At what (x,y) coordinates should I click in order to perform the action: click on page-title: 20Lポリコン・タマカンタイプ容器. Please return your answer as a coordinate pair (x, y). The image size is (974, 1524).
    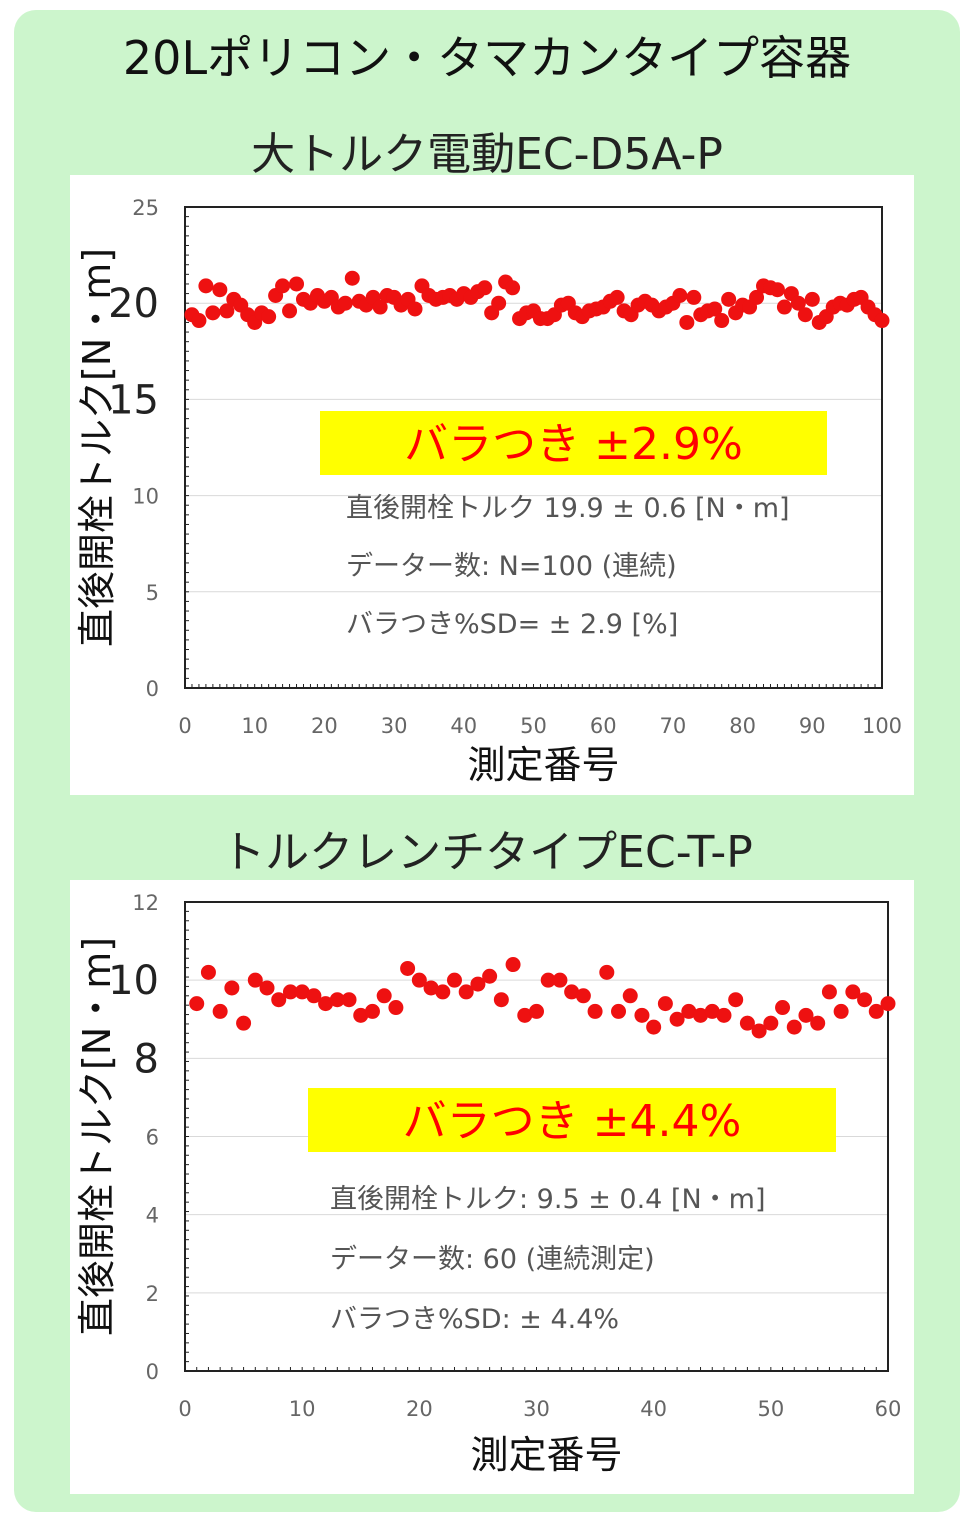
    Looking at the image, I should click on (487, 58).